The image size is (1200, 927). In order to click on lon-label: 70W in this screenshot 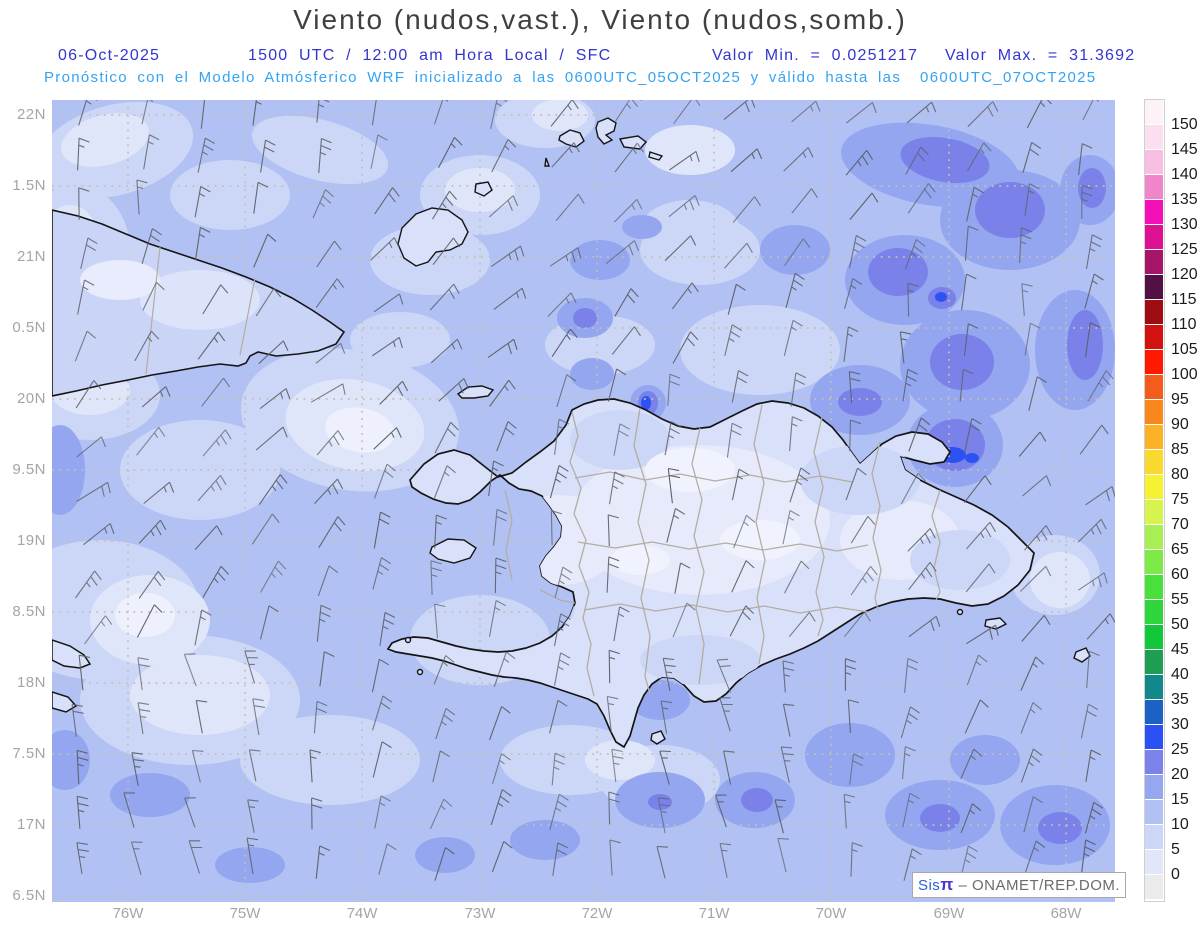, I will do `click(831, 913)`.